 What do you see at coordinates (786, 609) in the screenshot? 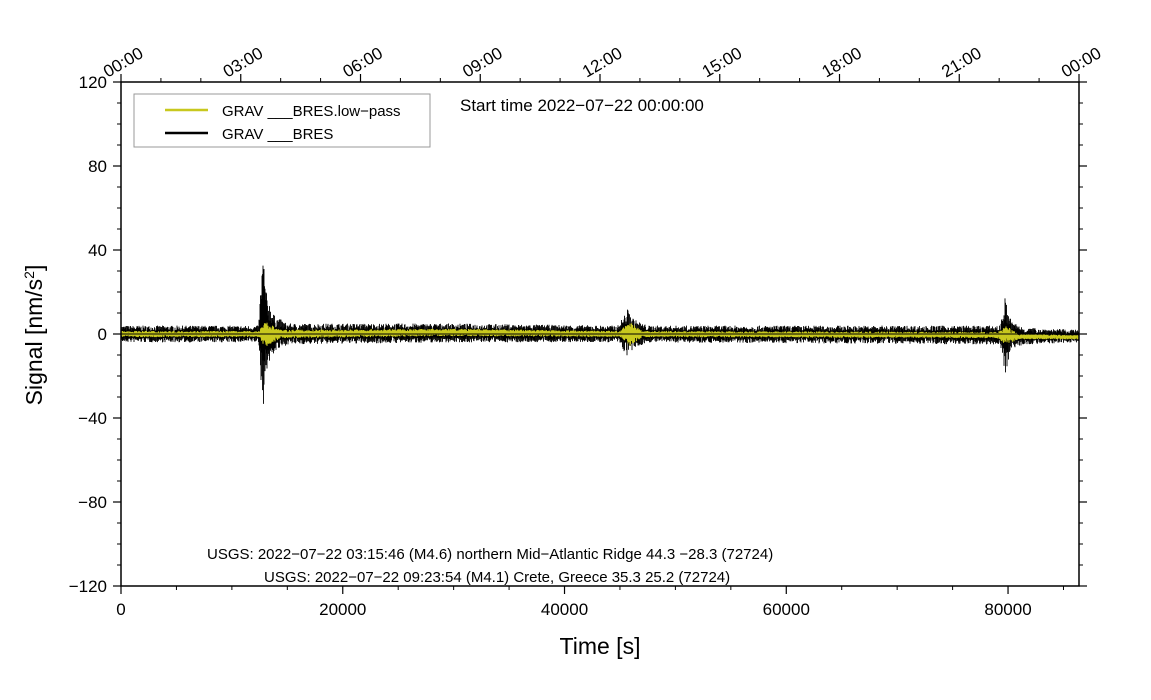
I see `x-tick-label: 60000` at bounding box center [786, 609].